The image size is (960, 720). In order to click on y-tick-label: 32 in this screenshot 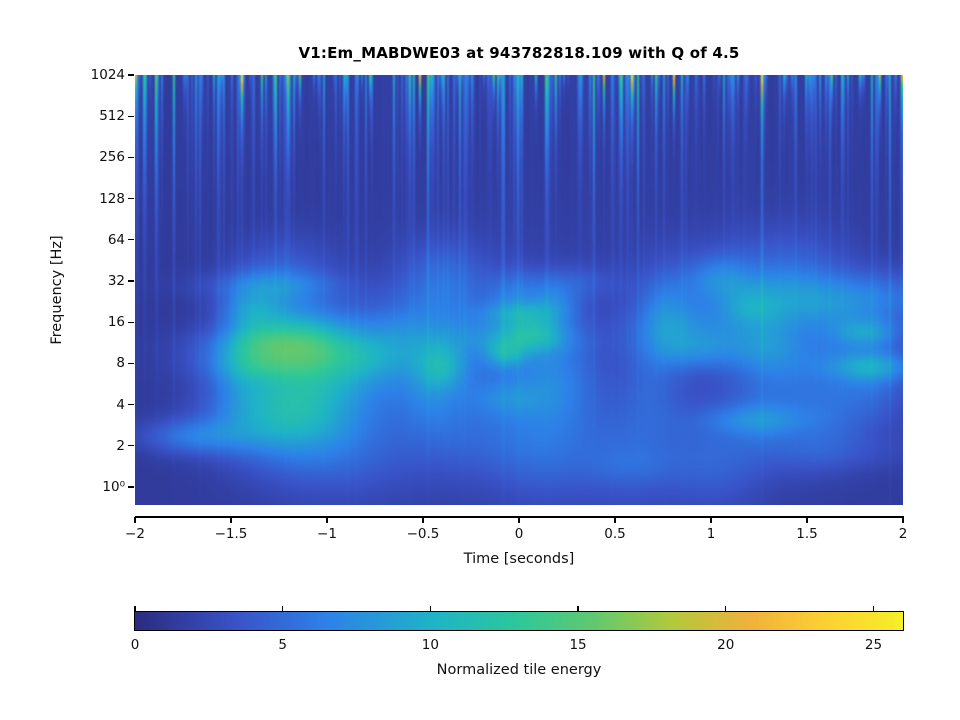, I will do `click(116, 281)`.